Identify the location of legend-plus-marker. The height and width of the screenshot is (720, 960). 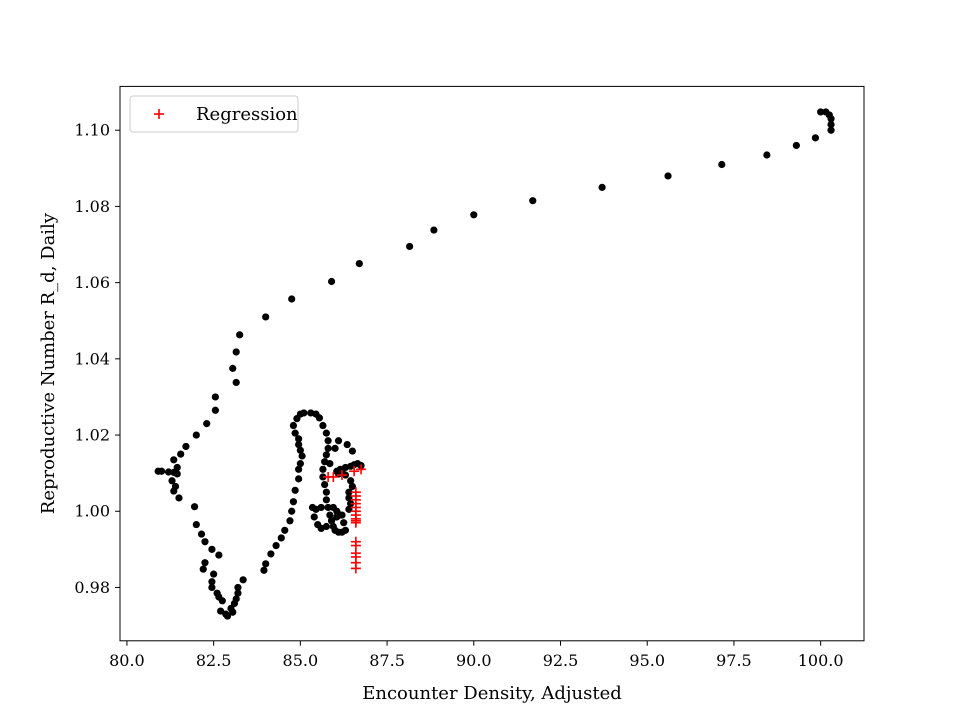
(159, 114).